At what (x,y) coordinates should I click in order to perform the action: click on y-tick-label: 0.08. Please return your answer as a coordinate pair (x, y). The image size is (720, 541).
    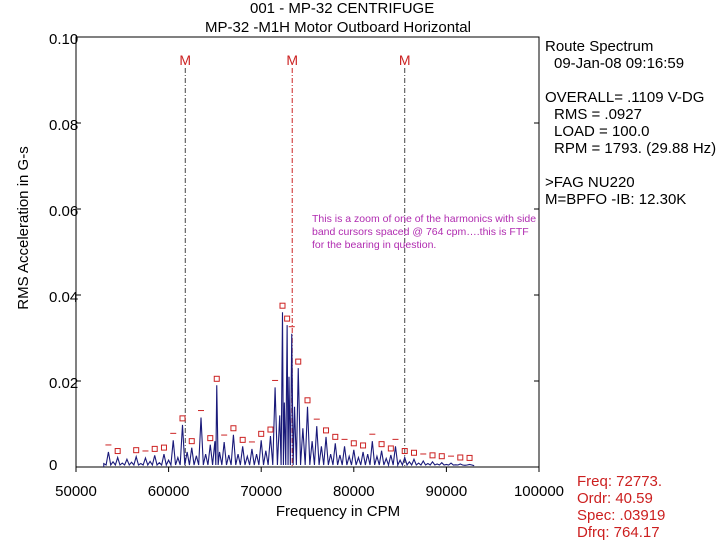
    Looking at the image, I should click on (63, 125).